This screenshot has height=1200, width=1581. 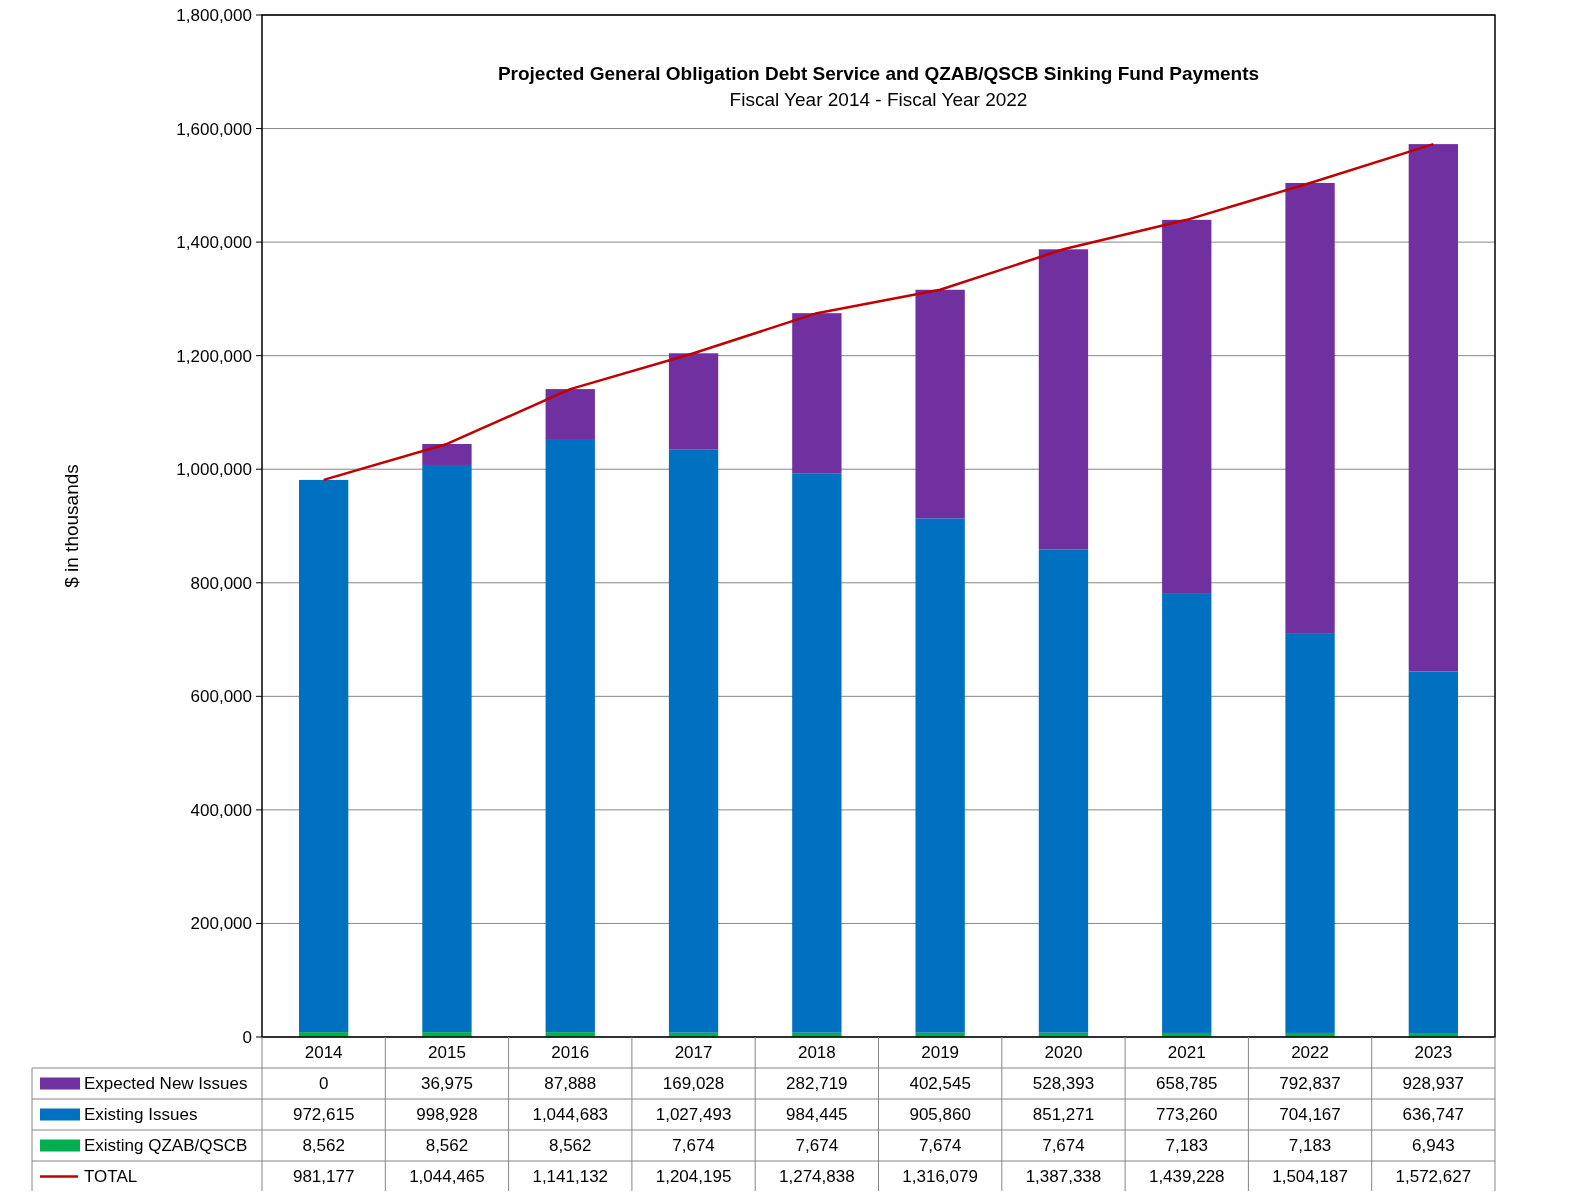 What do you see at coordinates (71, 526) in the screenshot?
I see `y-axis-title: $ in thousands` at bounding box center [71, 526].